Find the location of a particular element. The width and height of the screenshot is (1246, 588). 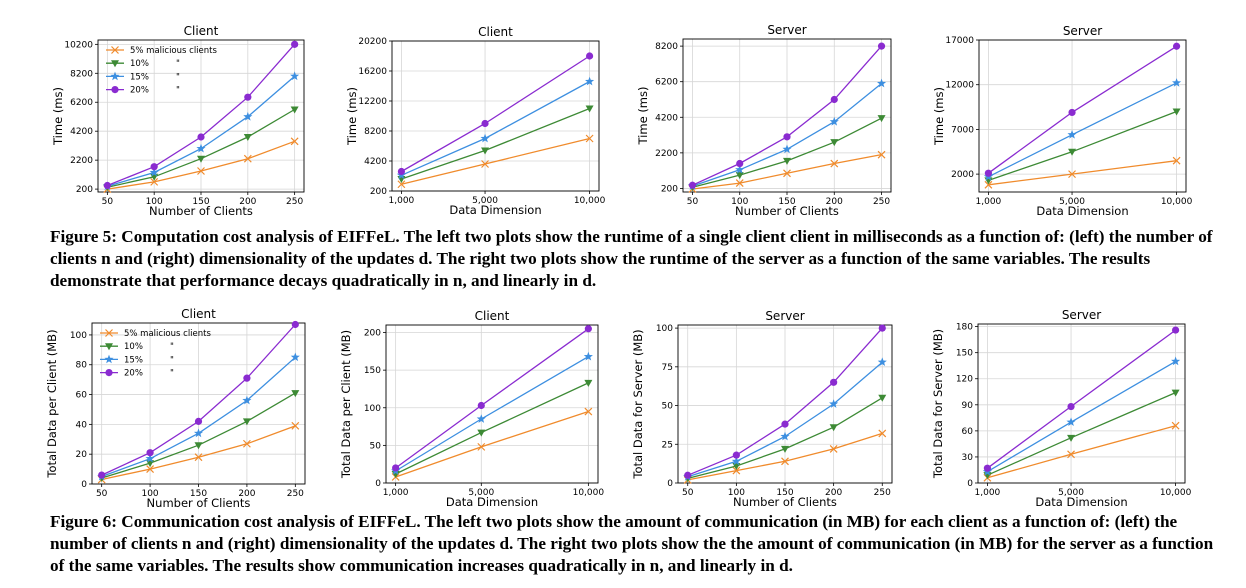

y-tick-label: 40 is located at coordinates (82, 425).